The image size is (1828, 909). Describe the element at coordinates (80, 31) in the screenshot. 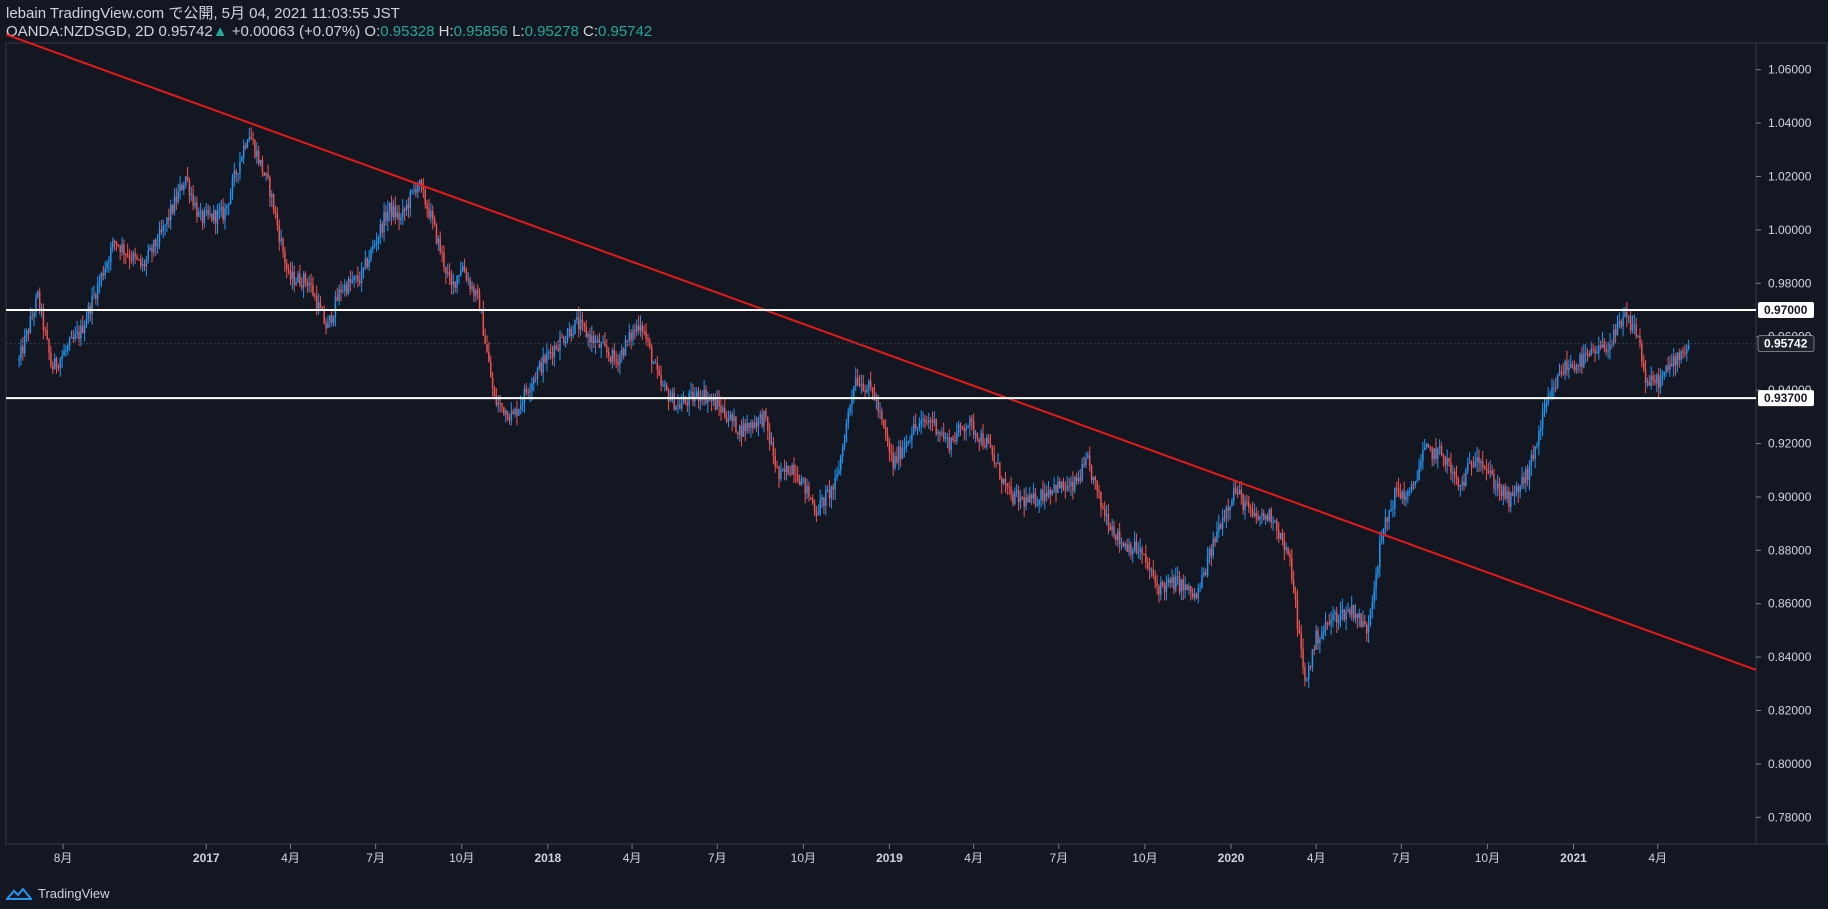

I see `symbol-label: OANDA:NZDSGD, 2D` at that location.